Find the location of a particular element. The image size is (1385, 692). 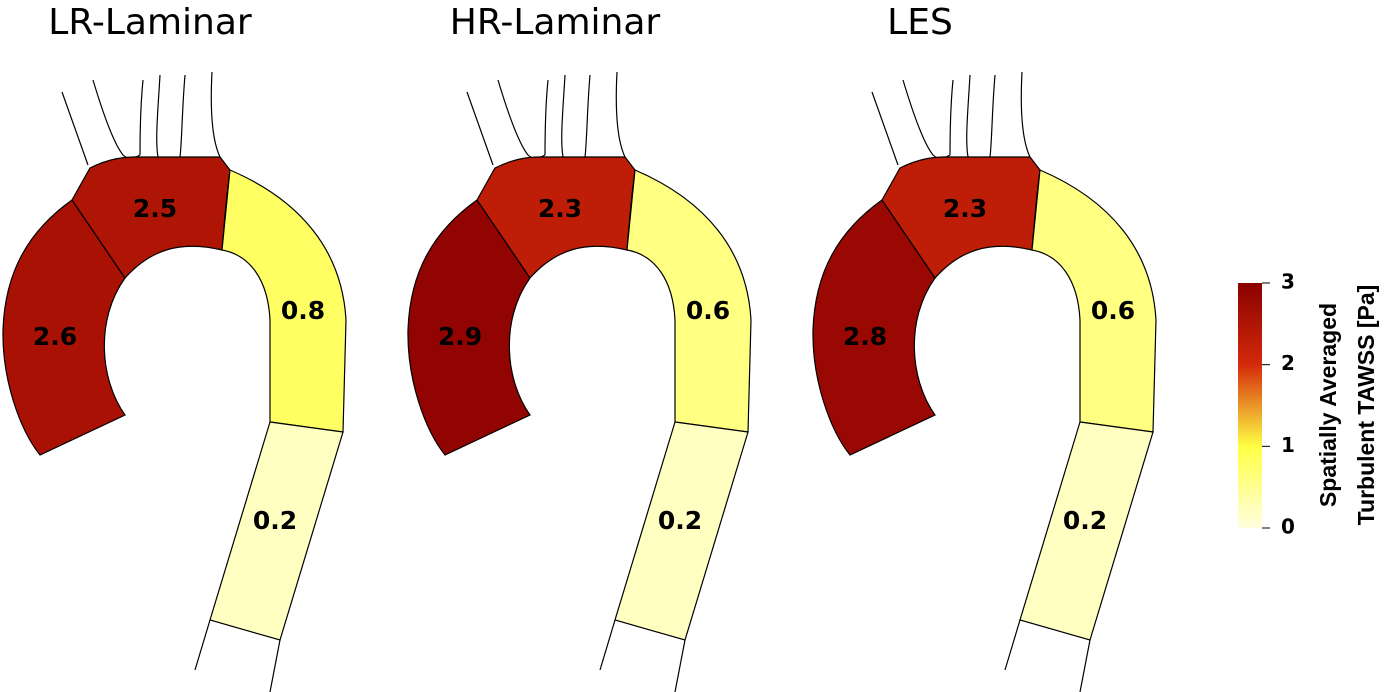

colorbar-tick-label: 1 is located at coordinates (1288, 445).